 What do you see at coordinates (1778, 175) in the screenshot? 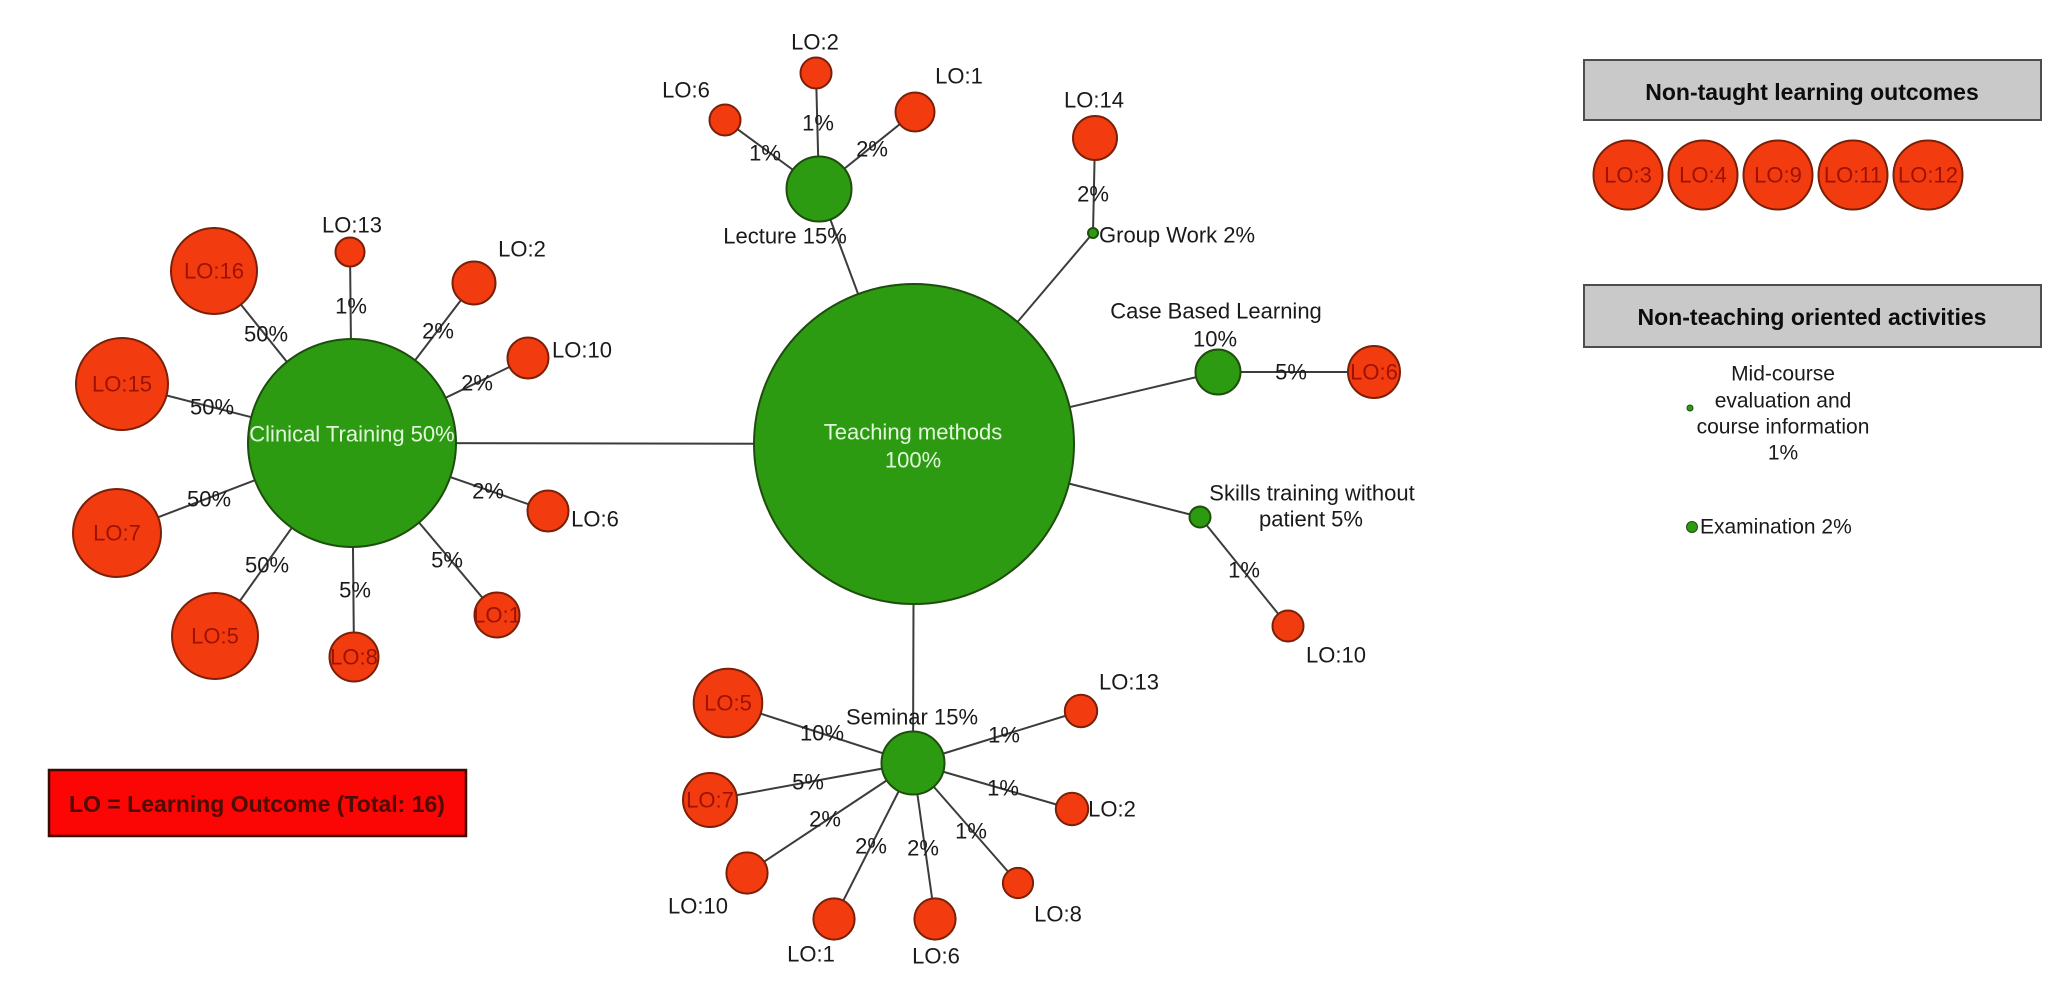
I see `svg-text: LO:9` at bounding box center [1778, 175].